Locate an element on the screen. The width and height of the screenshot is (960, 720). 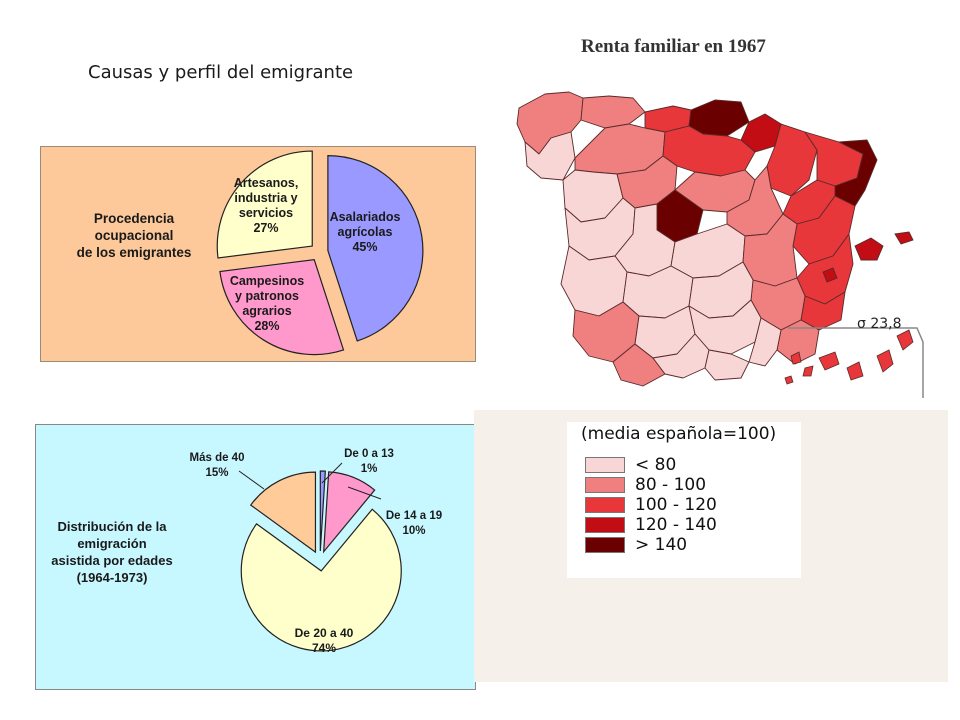
slide-title: Causas y perfil del emigrante is located at coordinates (221, 72).